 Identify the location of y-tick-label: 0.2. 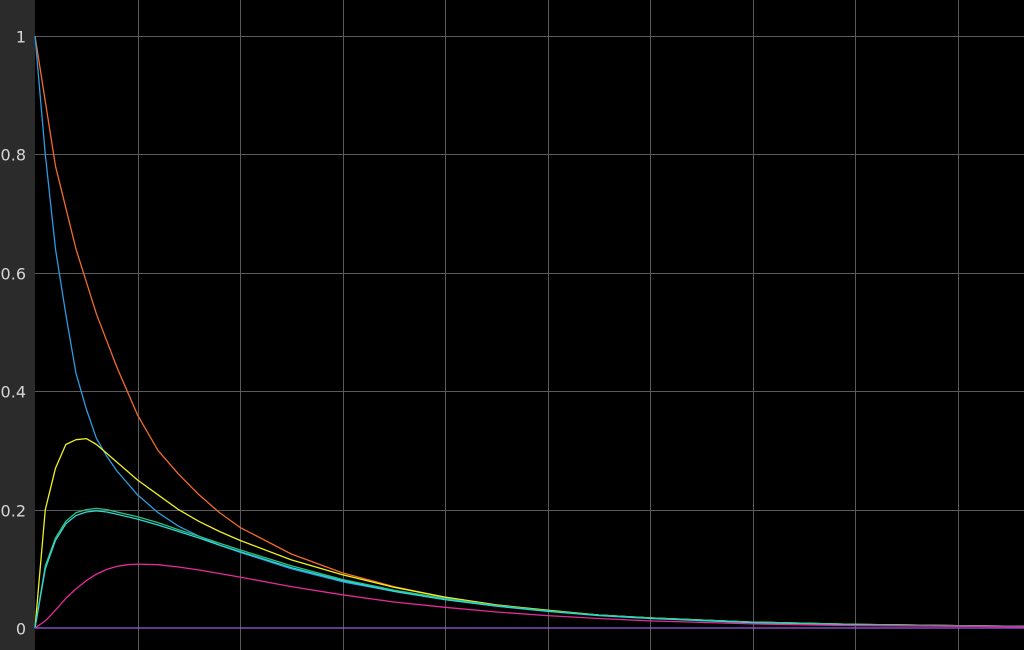
(13, 511).